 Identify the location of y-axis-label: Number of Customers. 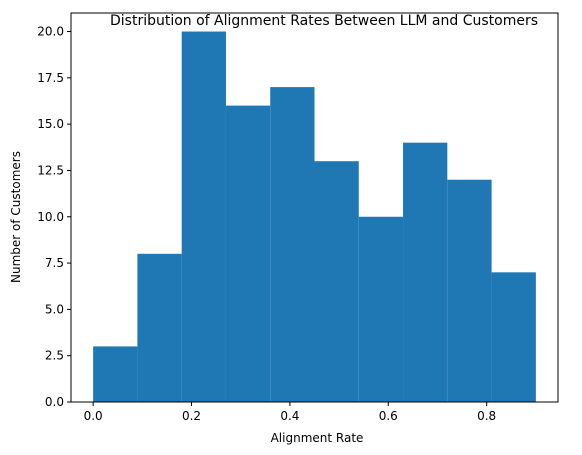
(16, 217).